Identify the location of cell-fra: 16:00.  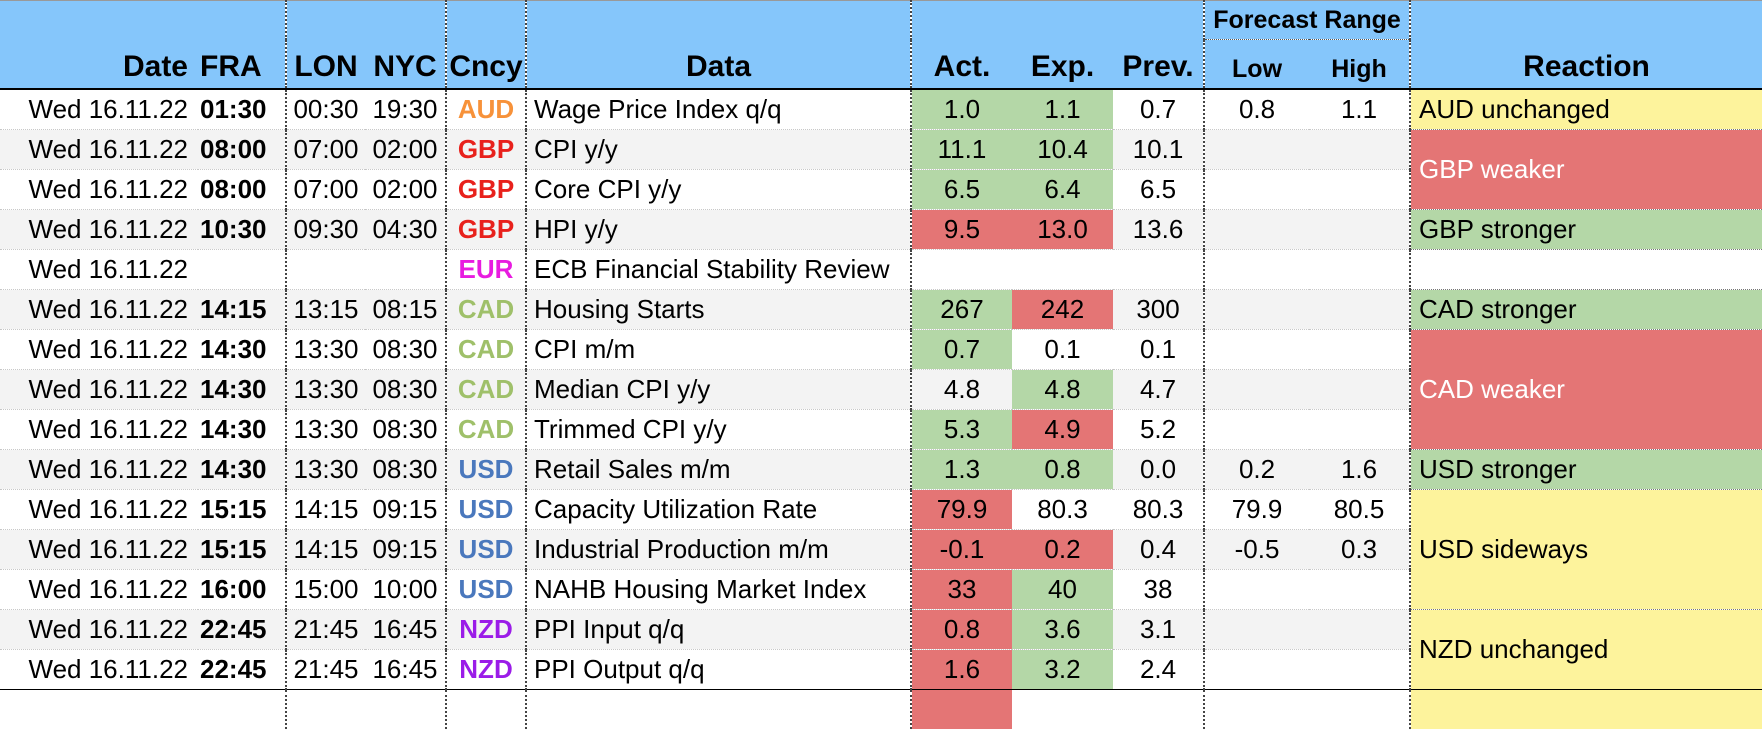
(242, 589).